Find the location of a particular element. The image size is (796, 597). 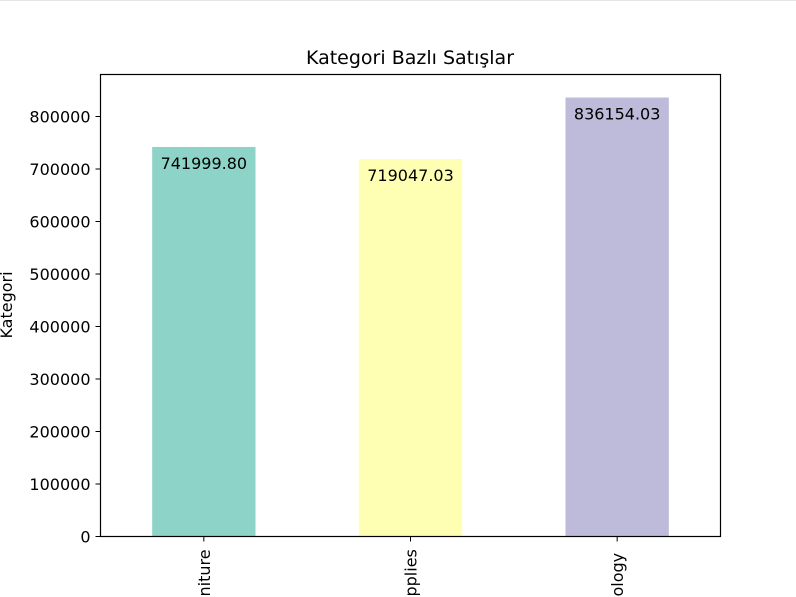

x-tick-label: pplies is located at coordinates (411, 572).